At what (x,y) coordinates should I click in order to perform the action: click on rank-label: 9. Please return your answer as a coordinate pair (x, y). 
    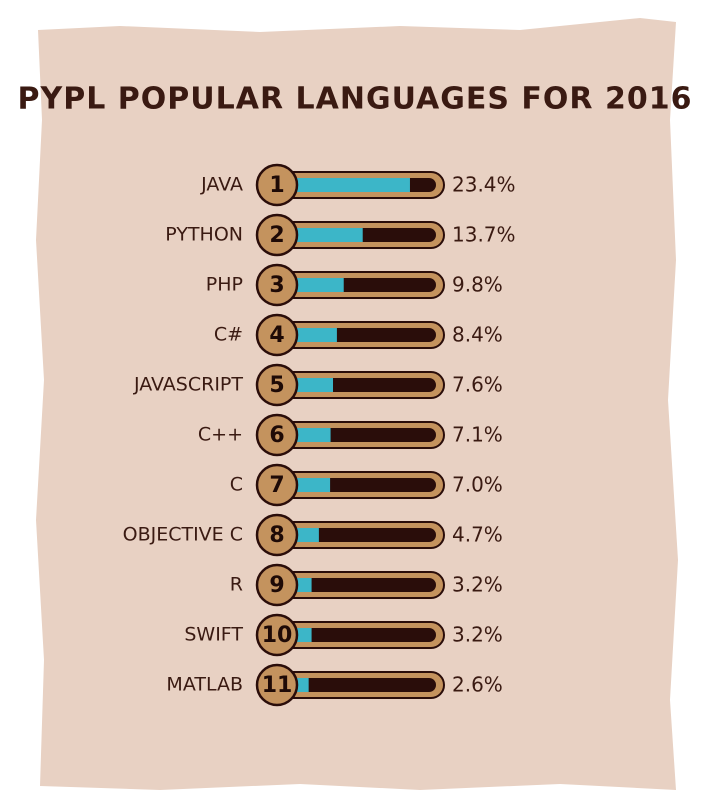
    Looking at the image, I should click on (276, 585).